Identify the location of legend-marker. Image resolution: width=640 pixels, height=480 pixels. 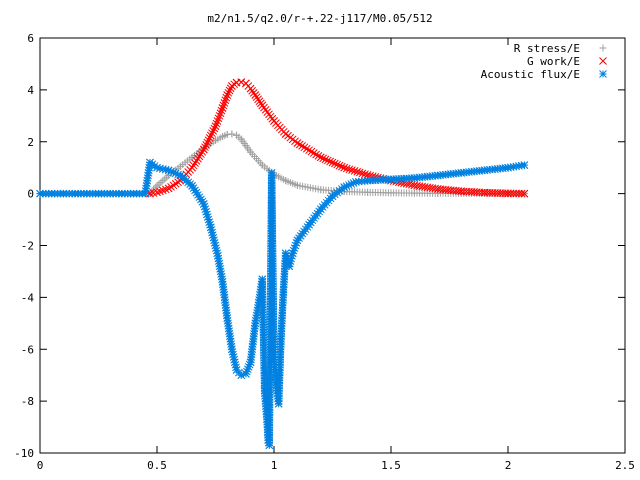
(603, 48).